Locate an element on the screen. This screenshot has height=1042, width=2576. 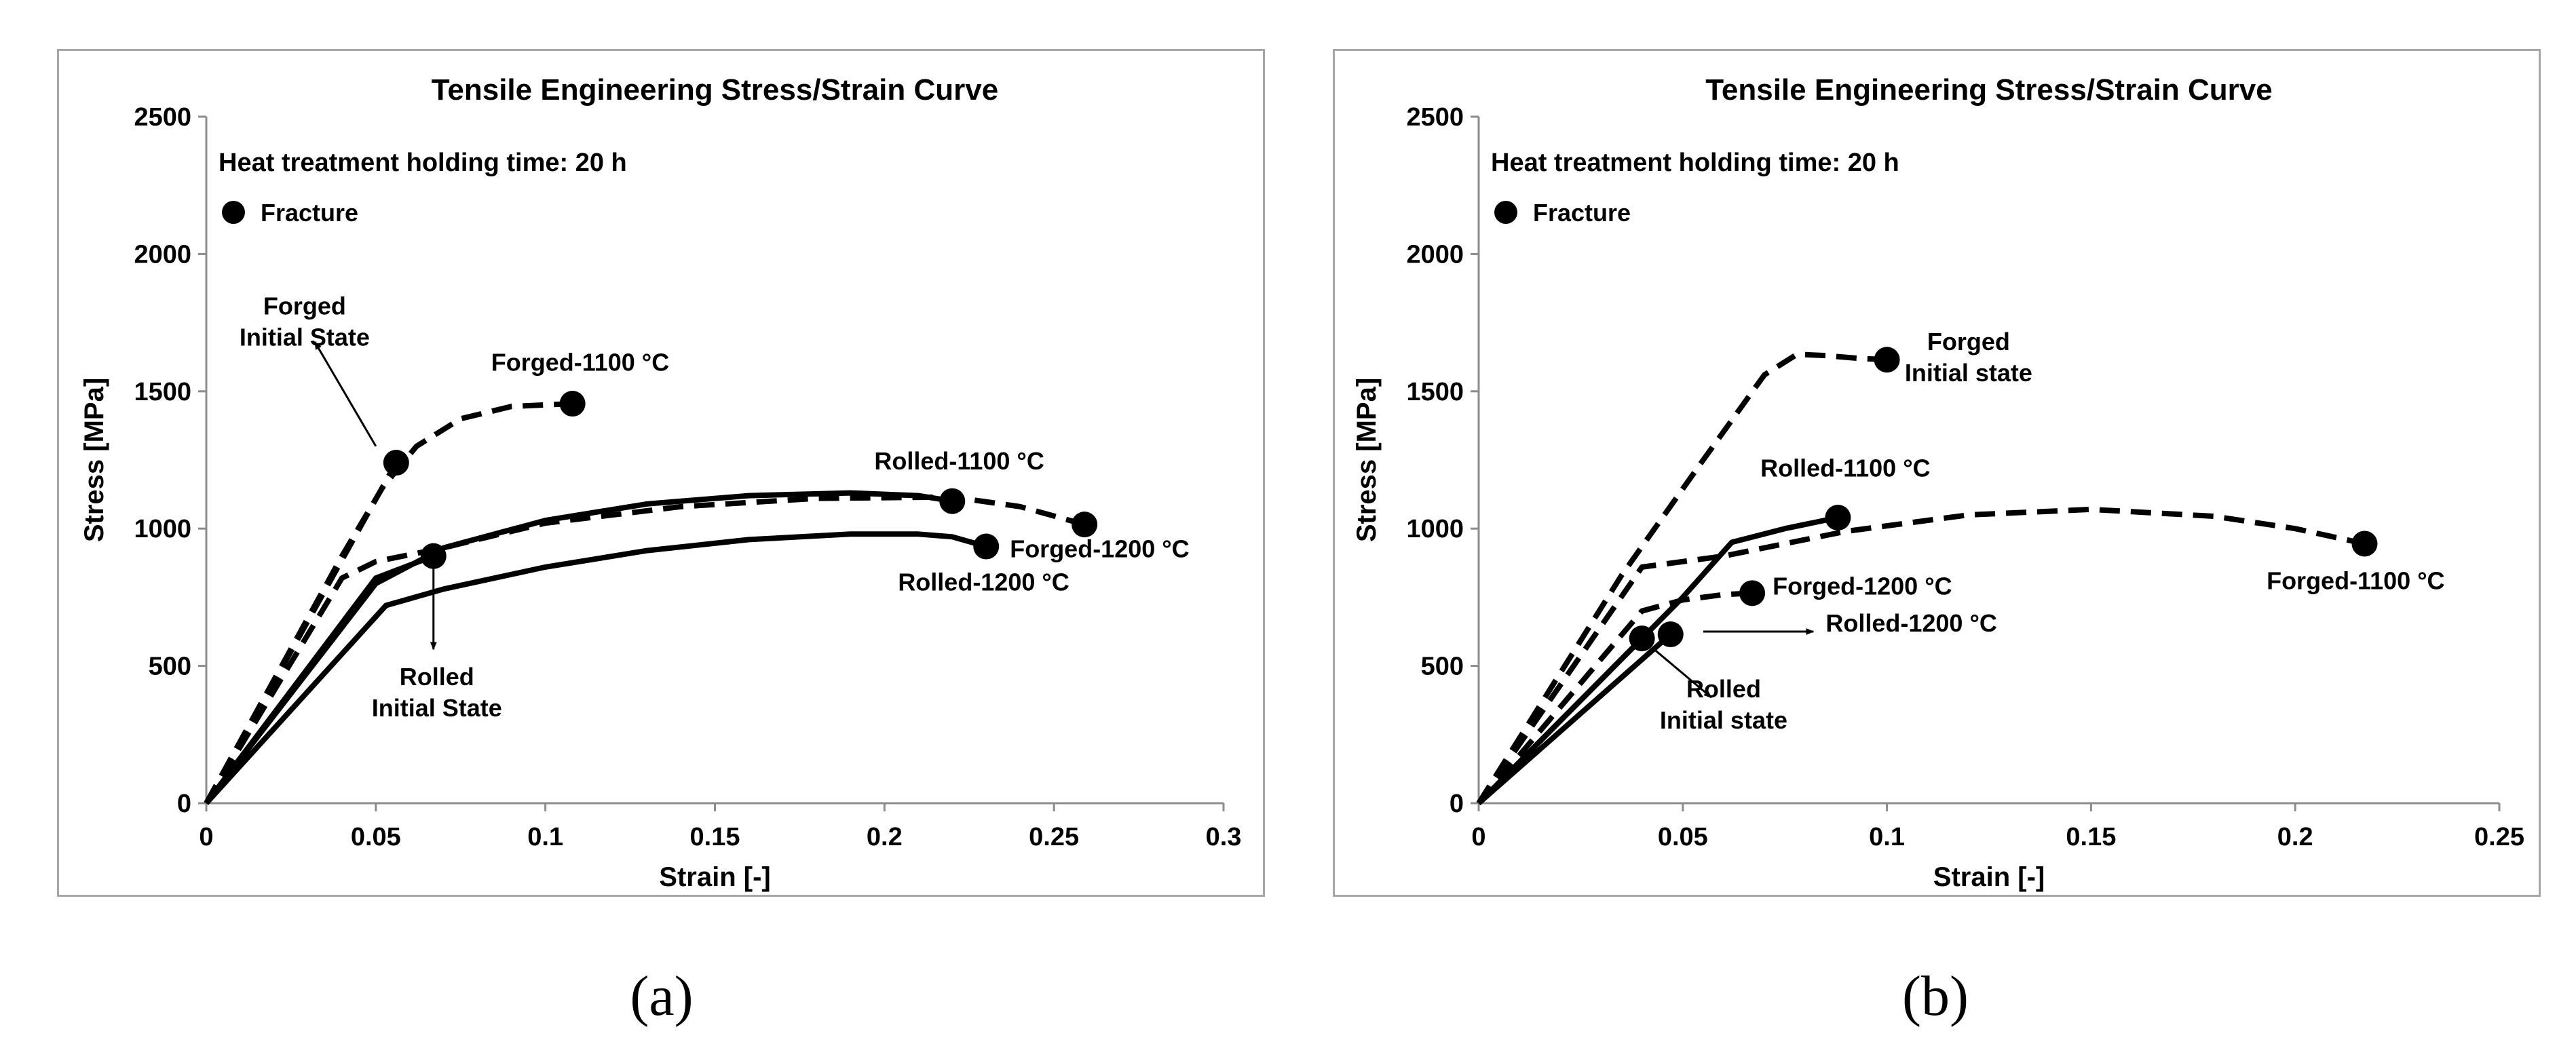
caption-a: (a) is located at coordinates (662, 996).